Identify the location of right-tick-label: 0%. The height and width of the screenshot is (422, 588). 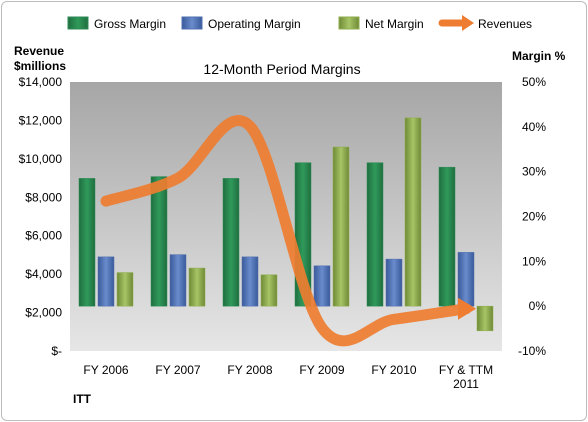
(538, 306).